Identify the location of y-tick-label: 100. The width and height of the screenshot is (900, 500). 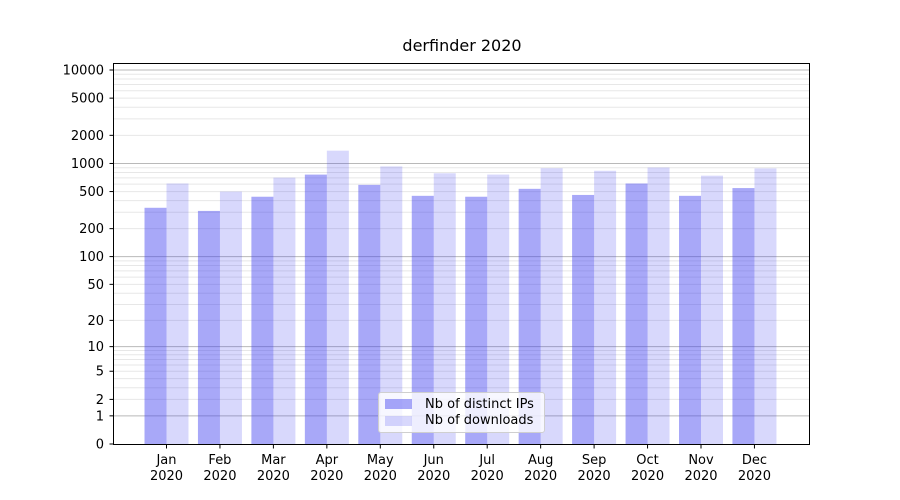
(91, 257).